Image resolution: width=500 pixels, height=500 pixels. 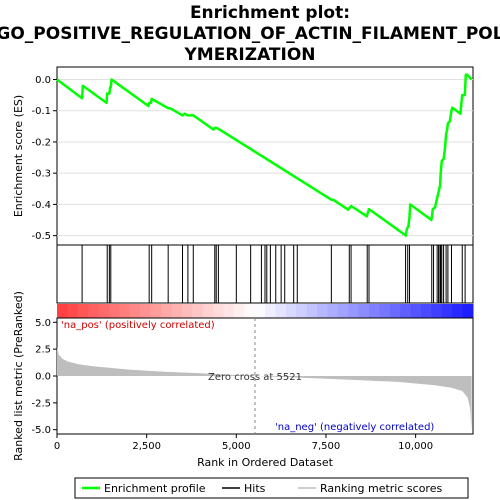 What do you see at coordinates (41, 236) in the screenshot?
I see `es-y-tick-label: -0.5` at bounding box center [41, 236].